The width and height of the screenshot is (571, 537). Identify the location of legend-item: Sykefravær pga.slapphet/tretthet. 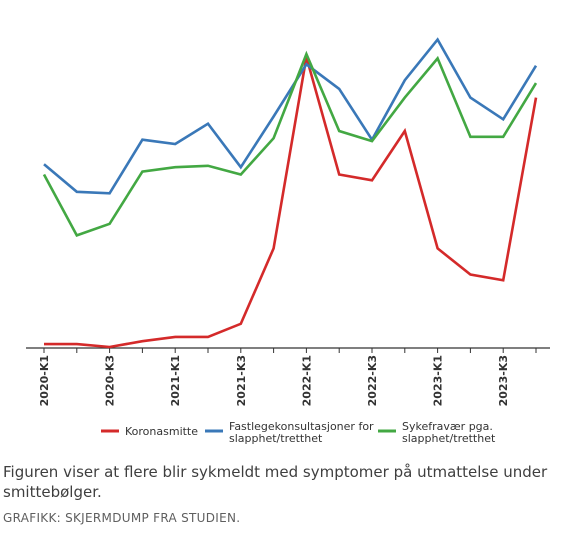
(437, 432).